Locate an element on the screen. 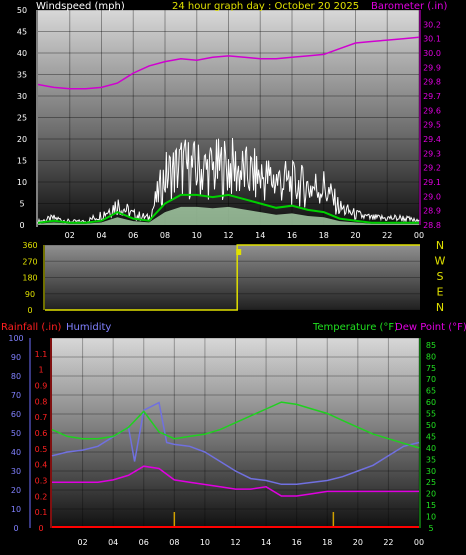 The height and width of the screenshot is (555, 466). rainfall-tick-label: 0.4 is located at coordinates (41, 465).